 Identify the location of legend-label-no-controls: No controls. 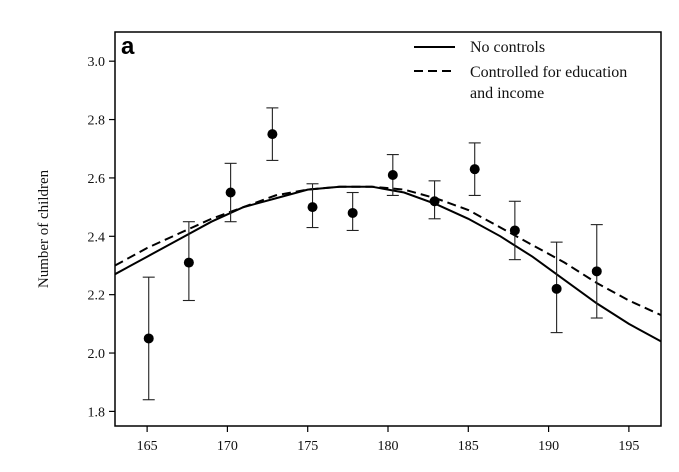
(507, 47).